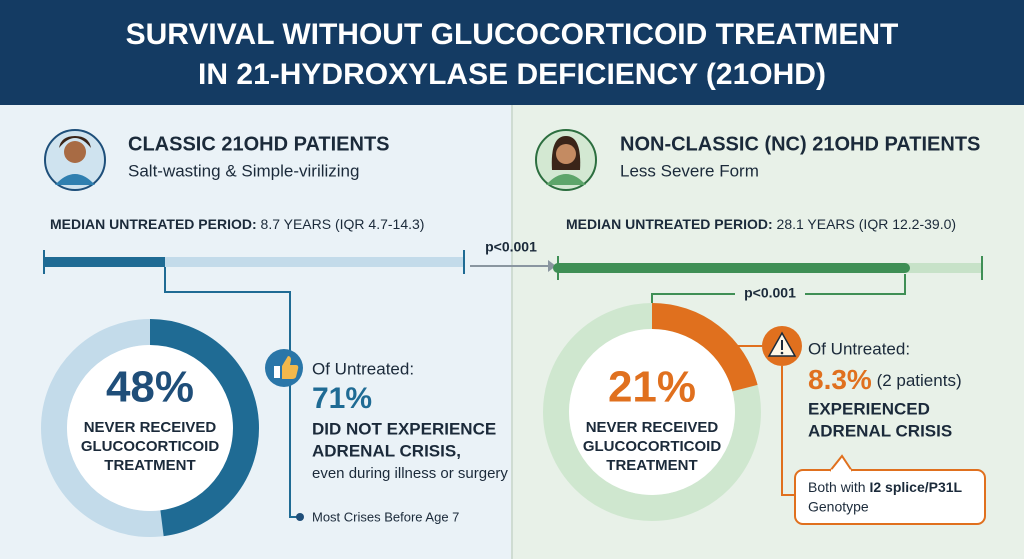 The height and width of the screenshot is (559, 1024). Describe the element at coordinates (652, 387) in the screenshot. I see `donut-label: 21%` at that location.